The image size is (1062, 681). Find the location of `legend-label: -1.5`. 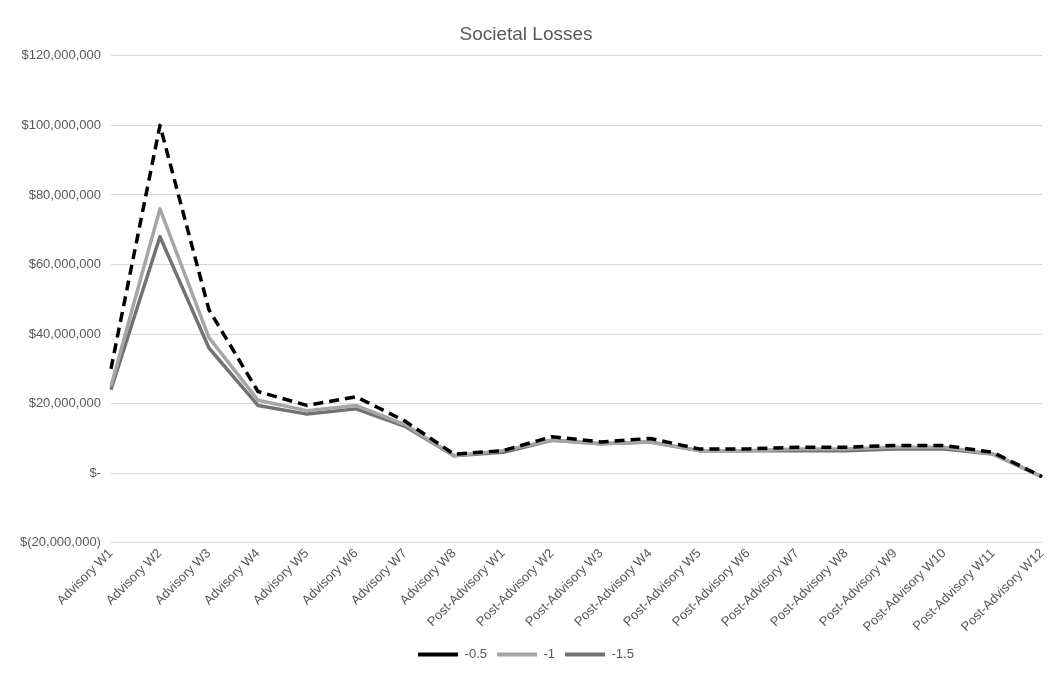

legend-label: -1.5 is located at coordinates (622, 654).